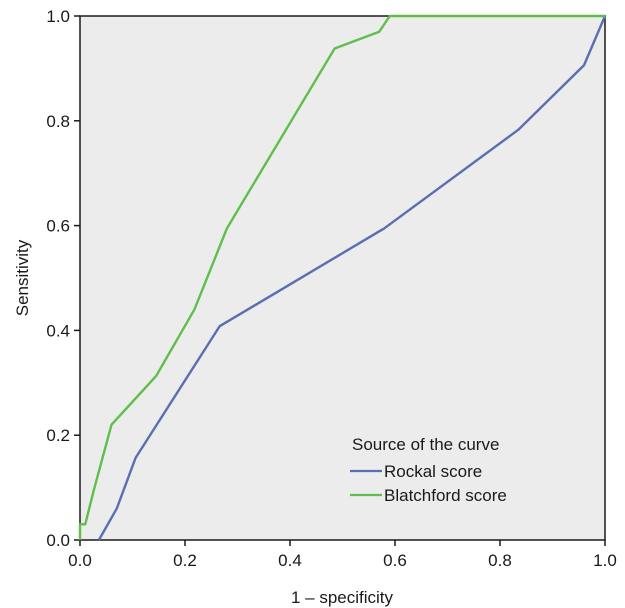 This screenshot has width=625, height=608. What do you see at coordinates (58, 226) in the screenshot?
I see `y-tick-label: 0.6` at bounding box center [58, 226].